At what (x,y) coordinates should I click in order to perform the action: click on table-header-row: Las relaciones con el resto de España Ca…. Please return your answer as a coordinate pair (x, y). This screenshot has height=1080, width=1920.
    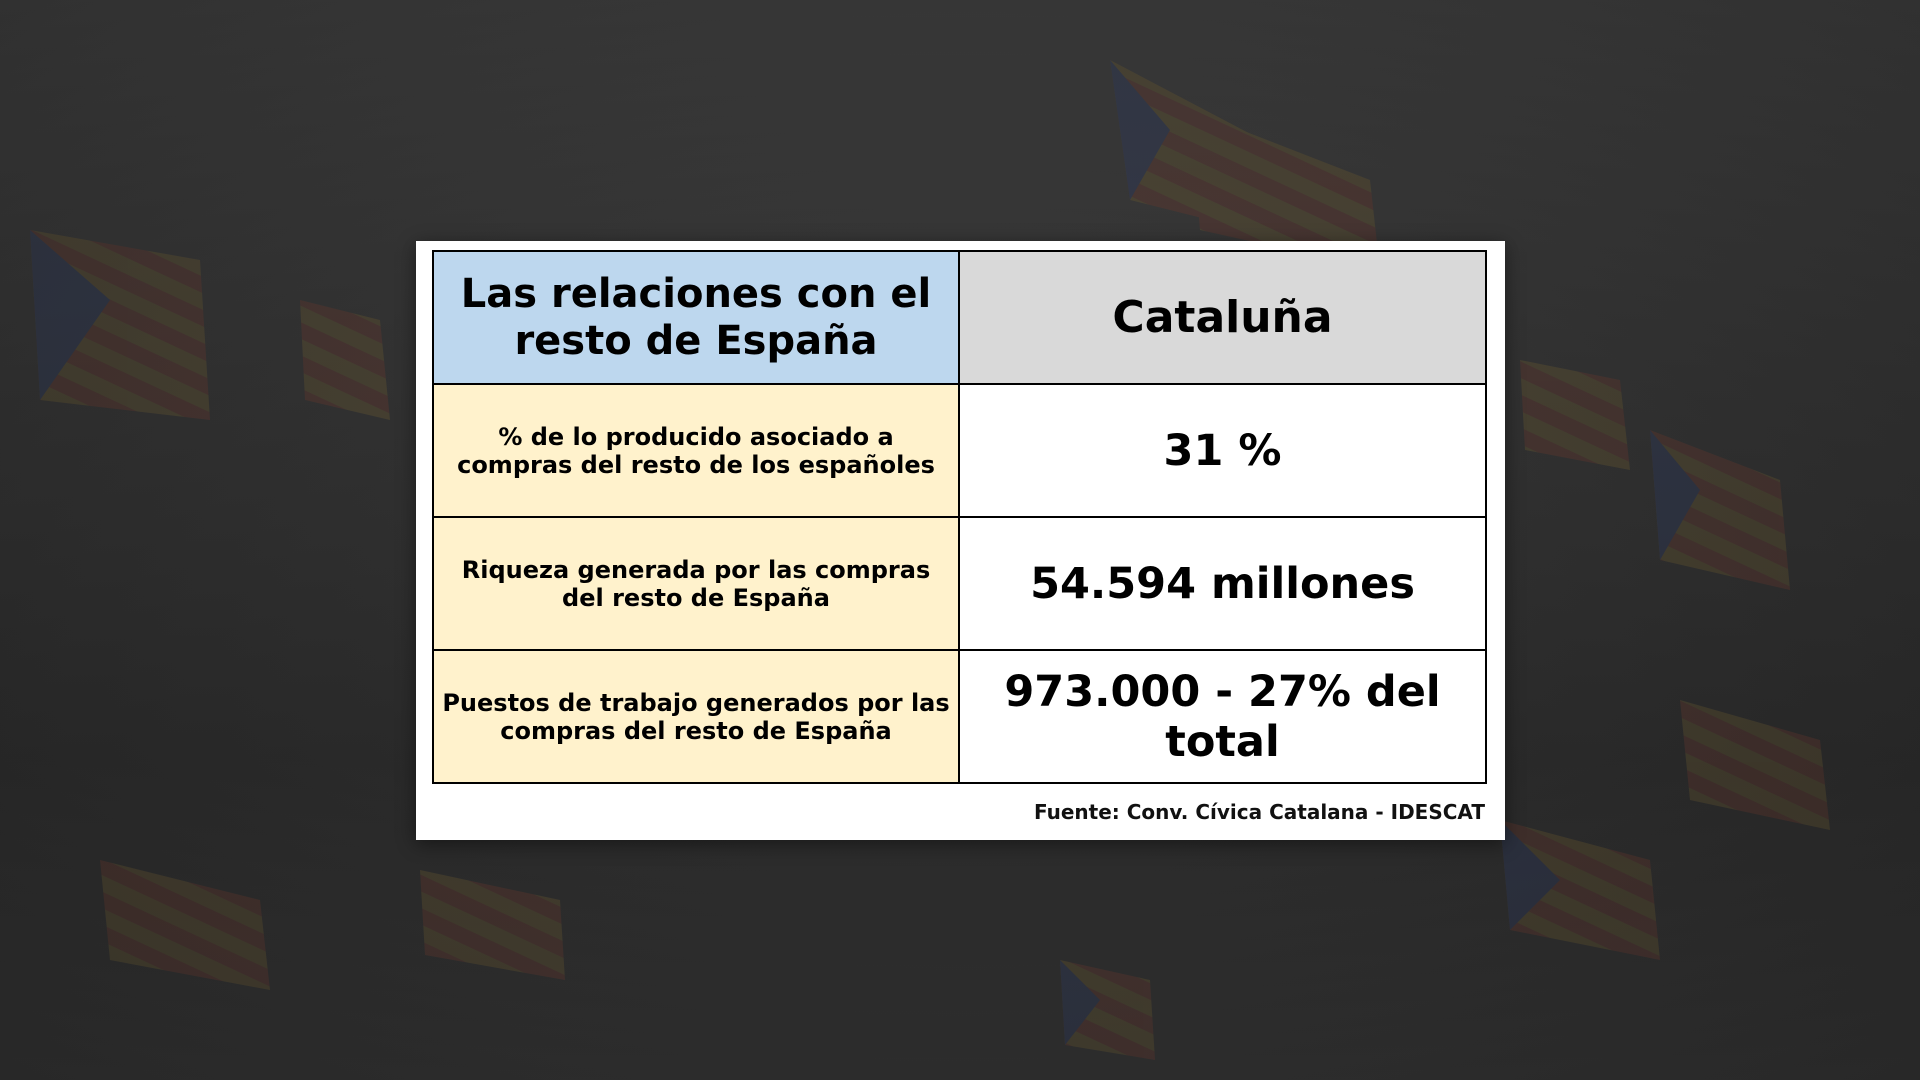
    Looking at the image, I should click on (959, 317).